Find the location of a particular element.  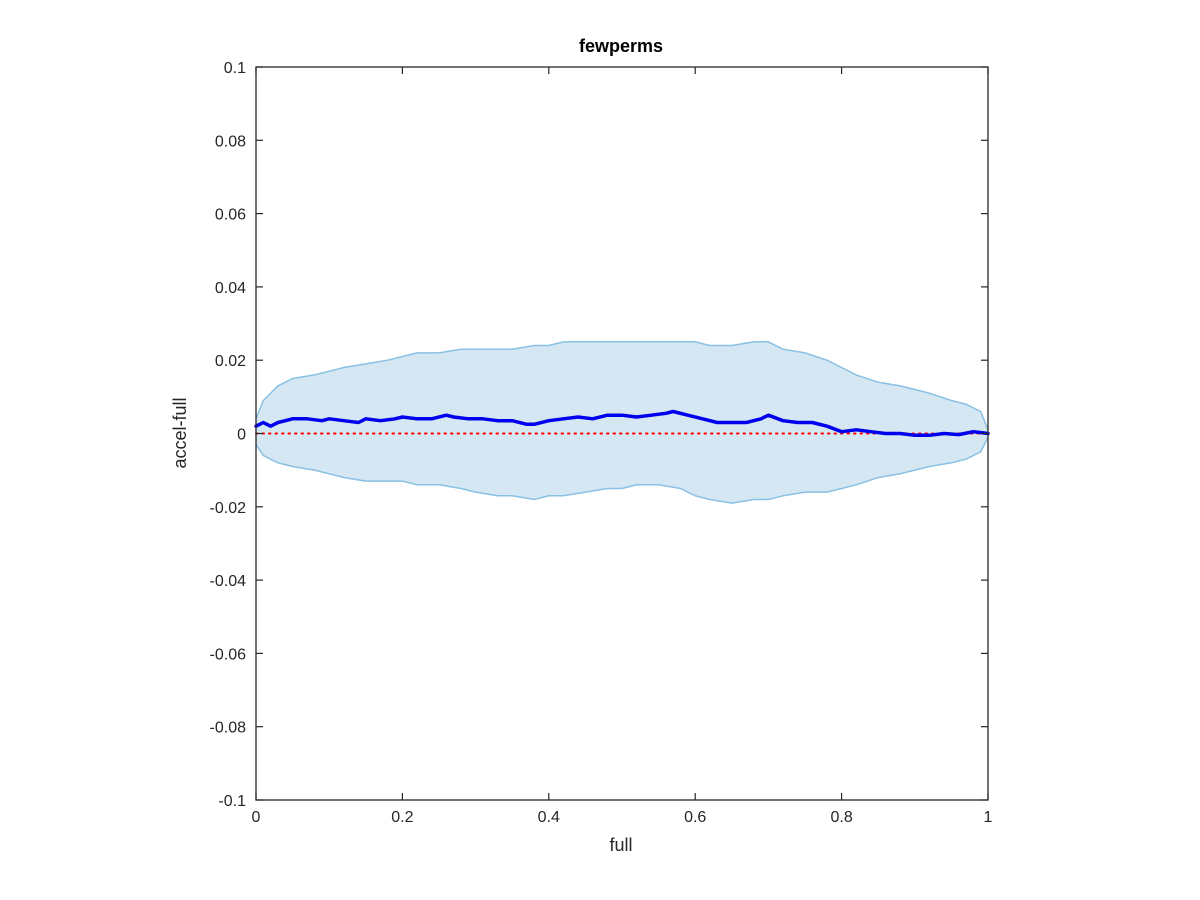

confidence-band-fill is located at coordinates (622, 422).